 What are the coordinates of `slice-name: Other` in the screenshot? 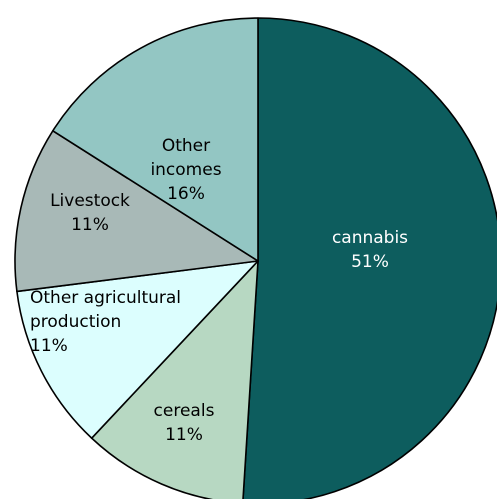 It's located at (186, 146).